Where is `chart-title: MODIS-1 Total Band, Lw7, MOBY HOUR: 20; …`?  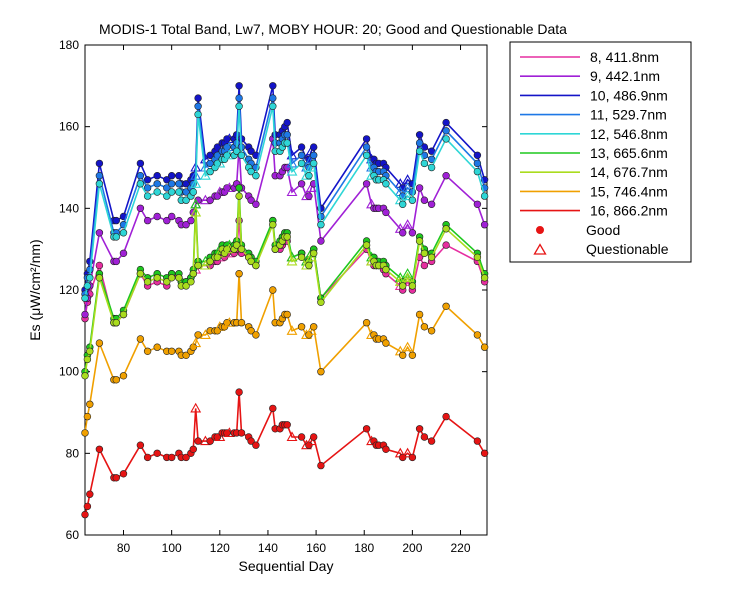
chart-title: MODIS-1 Total Band, Lw7, MOBY HOUR: 20; … is located at coordinates (333, 29).